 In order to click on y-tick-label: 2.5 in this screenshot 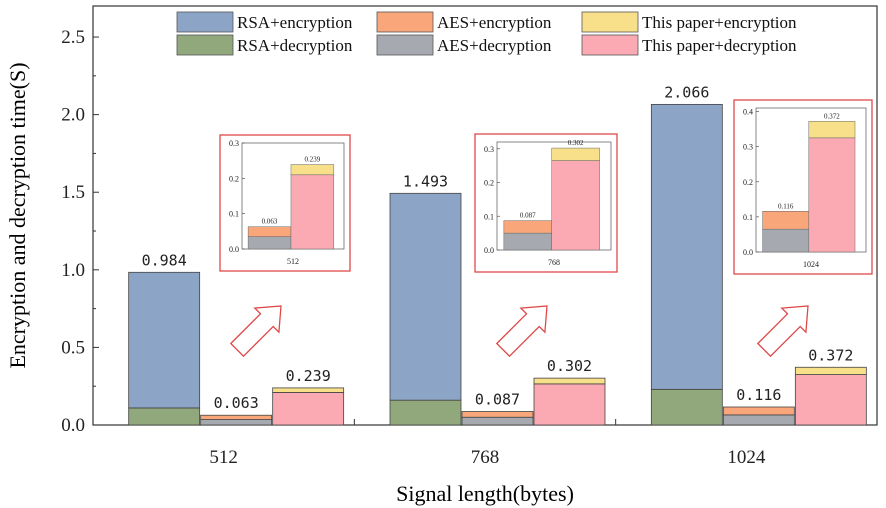, I will do `click(73, 37)`.